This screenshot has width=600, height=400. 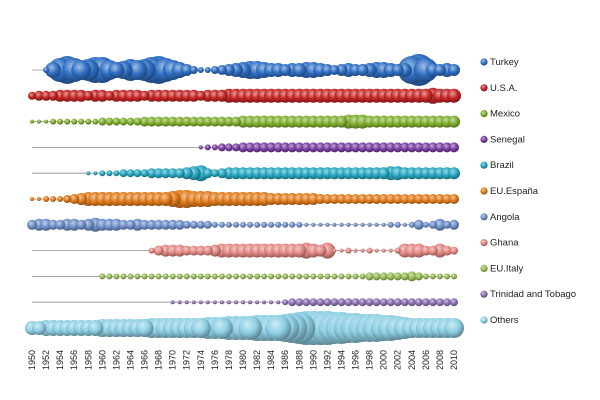 What do you see at coordinates (440, 360) in the screenshot?
I see `x-tick-label: 2008` at bounding box center [440, 360].